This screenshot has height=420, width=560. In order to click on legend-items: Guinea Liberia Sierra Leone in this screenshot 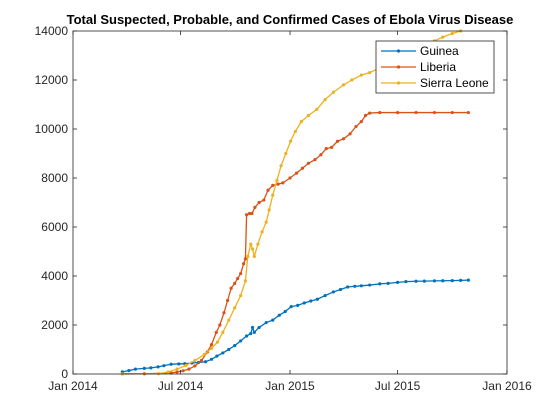, I will do `click(435, 67)`.